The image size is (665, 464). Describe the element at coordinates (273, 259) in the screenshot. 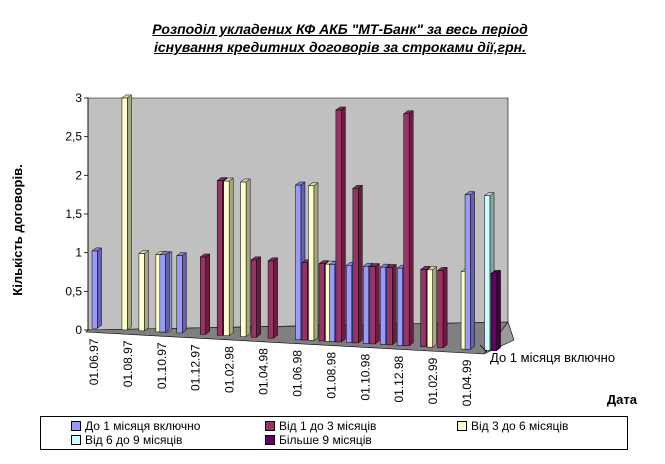

I see `bar-top-01.04.98-1` at that location.